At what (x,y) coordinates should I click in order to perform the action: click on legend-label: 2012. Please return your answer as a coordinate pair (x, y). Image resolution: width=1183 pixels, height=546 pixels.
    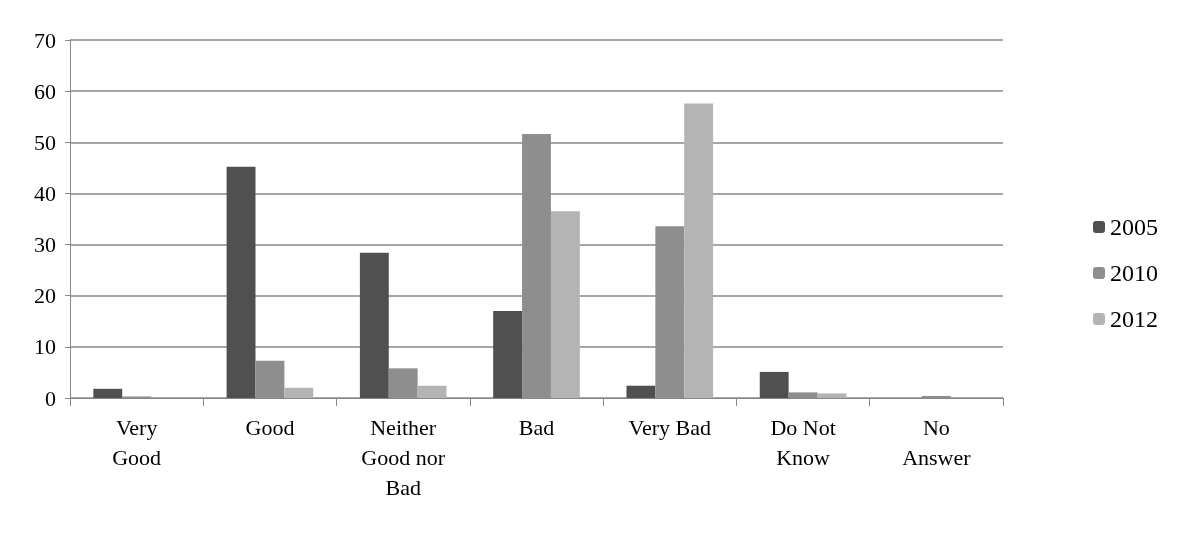
    Looking at the image, I should click on (1134, 319).